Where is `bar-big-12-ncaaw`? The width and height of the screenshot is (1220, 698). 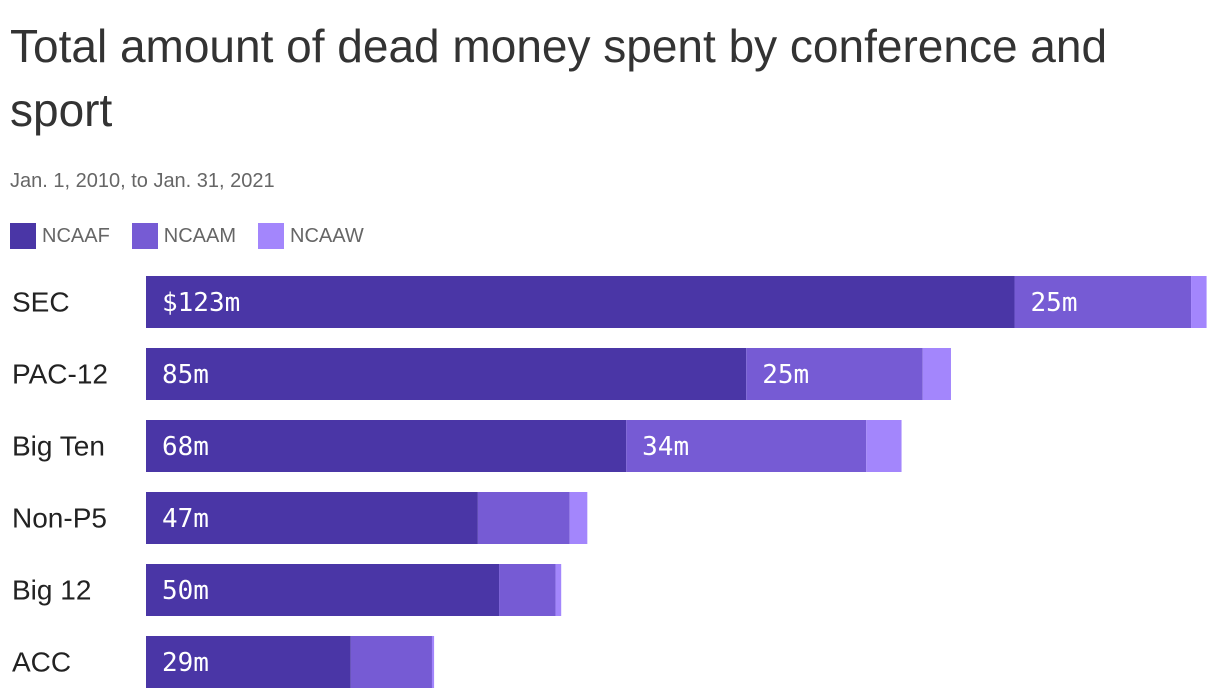
bar-big-12-ncaaw is located at coordinates (558, 590).